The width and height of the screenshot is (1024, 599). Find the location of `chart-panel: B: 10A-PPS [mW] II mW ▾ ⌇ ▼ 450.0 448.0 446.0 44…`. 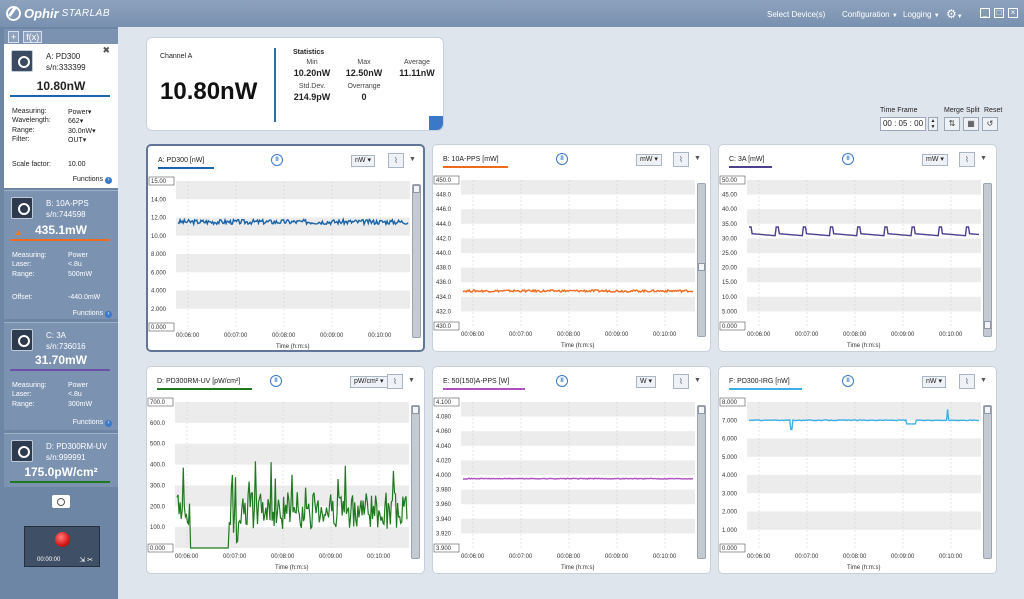

chart-panel: B: 10A-PPS [mW] II mW ▾ ⌇ ▼ 450.0 448.0 446.0 44… is located at coordinates (571, 248).